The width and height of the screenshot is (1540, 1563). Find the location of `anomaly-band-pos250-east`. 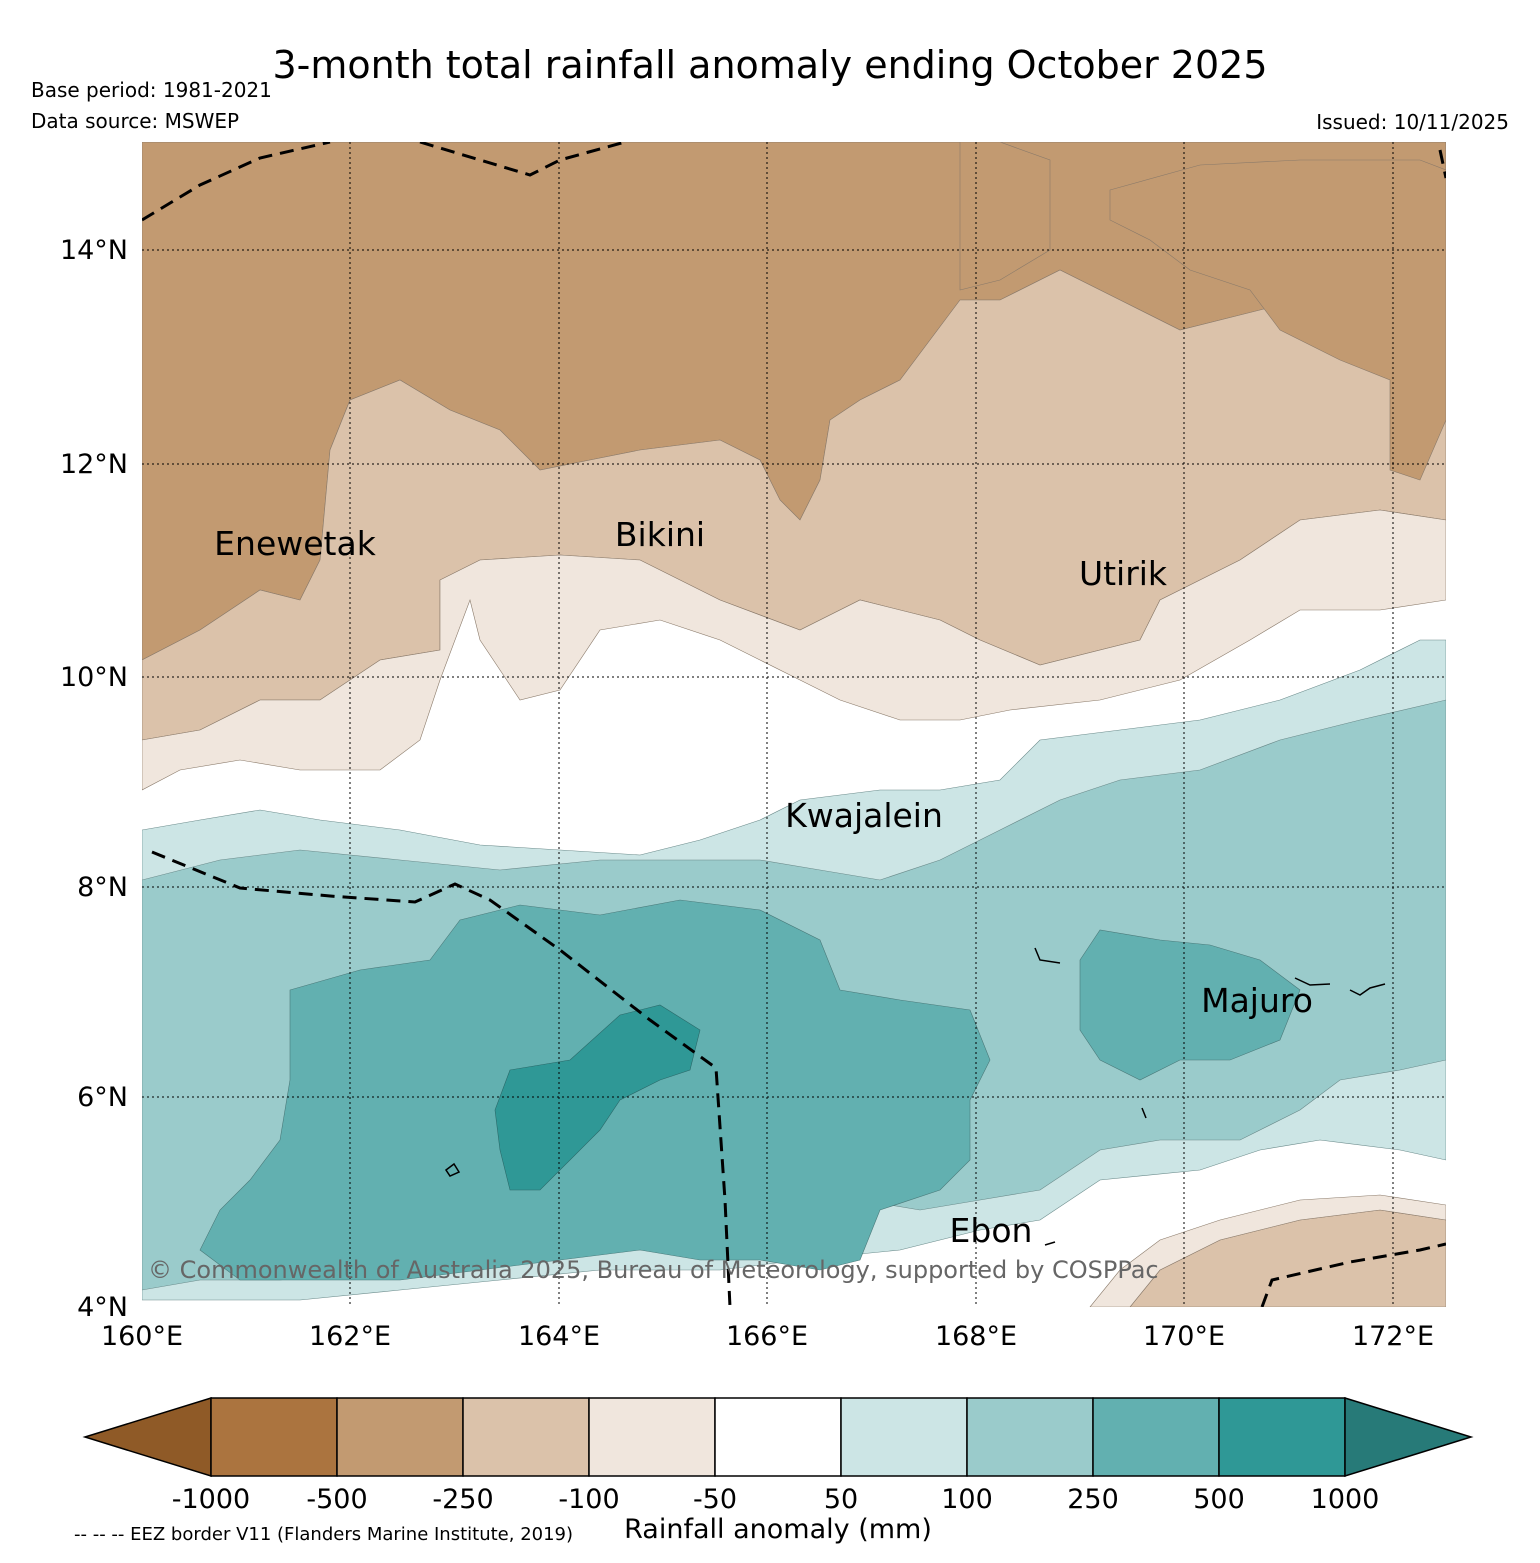

anomaly-band-pos250-east is located at coordinates (1190, 1005).